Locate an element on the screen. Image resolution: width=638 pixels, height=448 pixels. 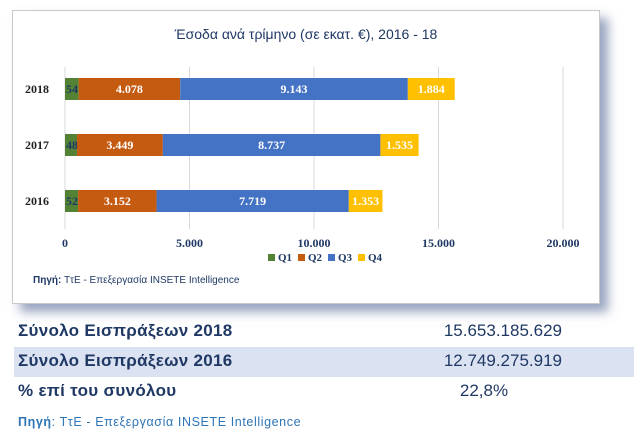
legend-label-q4: Q4 is located at coordinates (375, 258).